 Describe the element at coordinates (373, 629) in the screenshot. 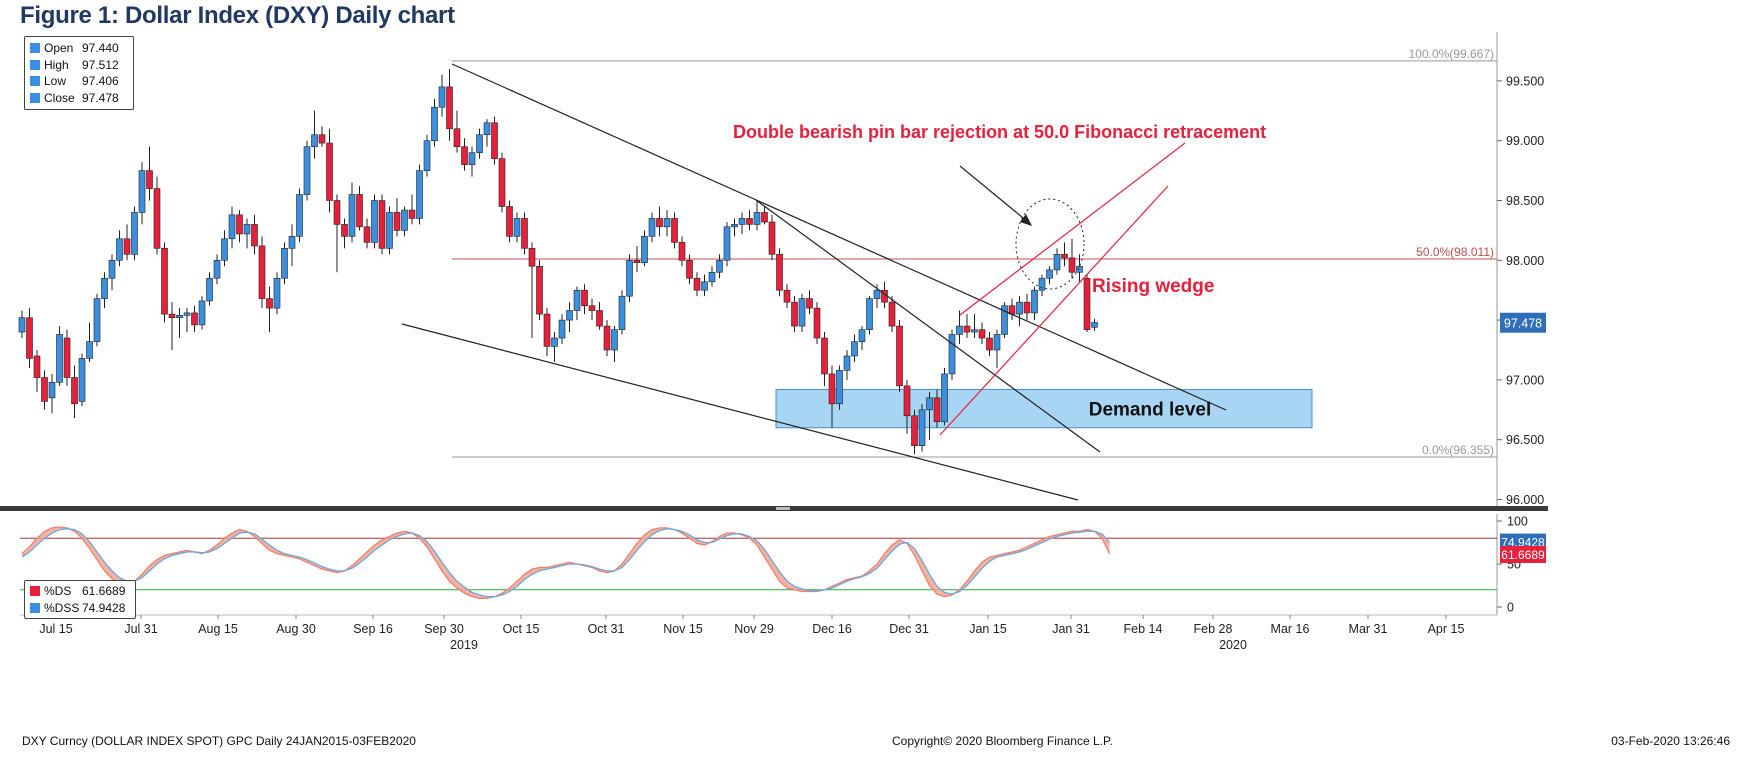

I see `x-tick-label: Sep 16` at that location.